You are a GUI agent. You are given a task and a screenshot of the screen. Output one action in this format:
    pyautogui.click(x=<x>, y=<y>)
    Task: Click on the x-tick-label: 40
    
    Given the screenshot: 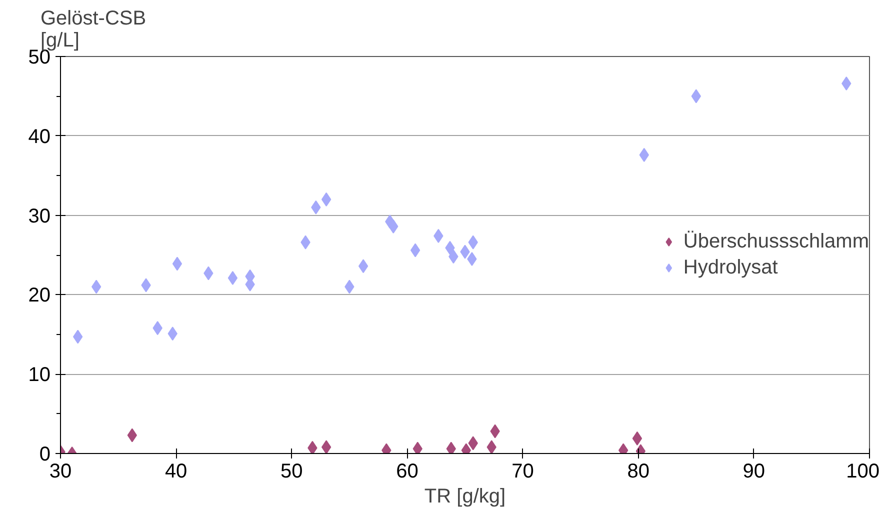 What is the action you would take?
    pyautogui.click(x=176, y=471)
    